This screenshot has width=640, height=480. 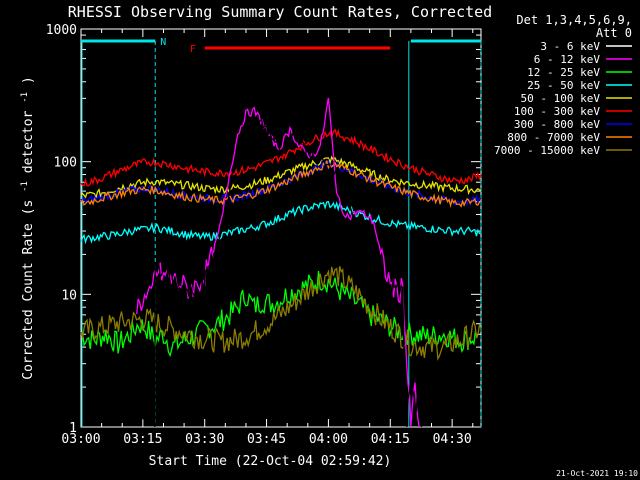 What do you see at coordinates (563, 85) in the screenshot?
I see `legend-label: 25 - 50 keV` at bounding box center [563, 85].